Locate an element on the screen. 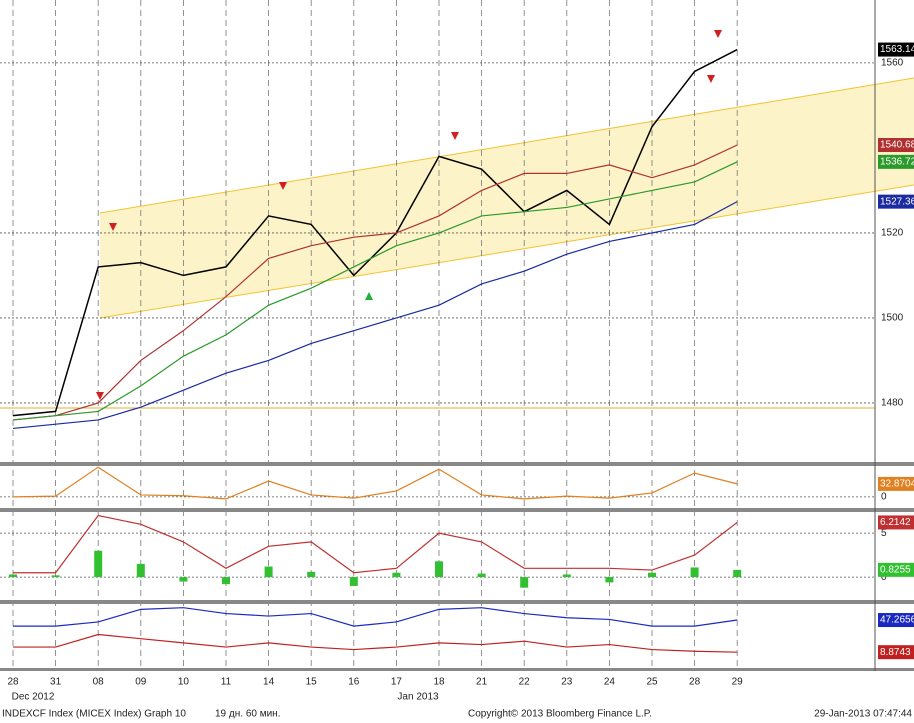 This screenshot has height=723, width=914. x-tick-label: 18 is located at coordinates (439, 682).